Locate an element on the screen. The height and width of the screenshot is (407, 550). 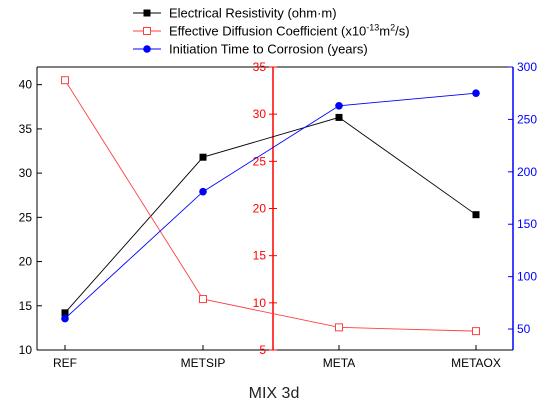
right-axis-tick-label: 50 is located at coordinates (524, 329).